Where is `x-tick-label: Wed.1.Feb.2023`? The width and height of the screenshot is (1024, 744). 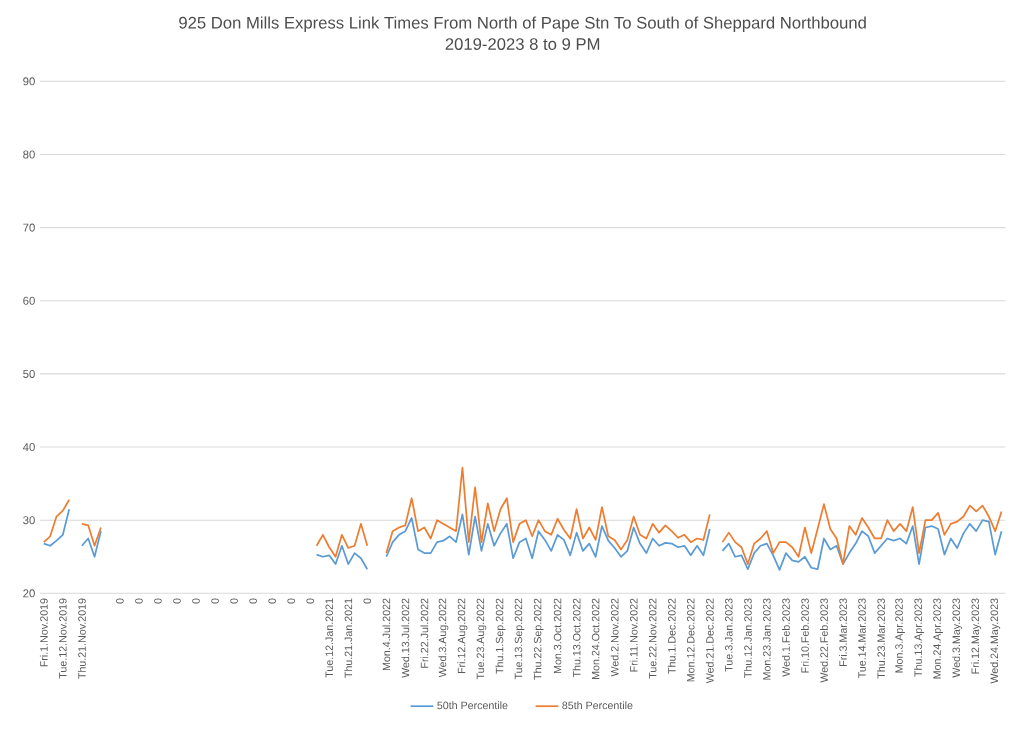 x-tick-label: Wed.1.Feb.2023 is located at coordinates (785, 637).